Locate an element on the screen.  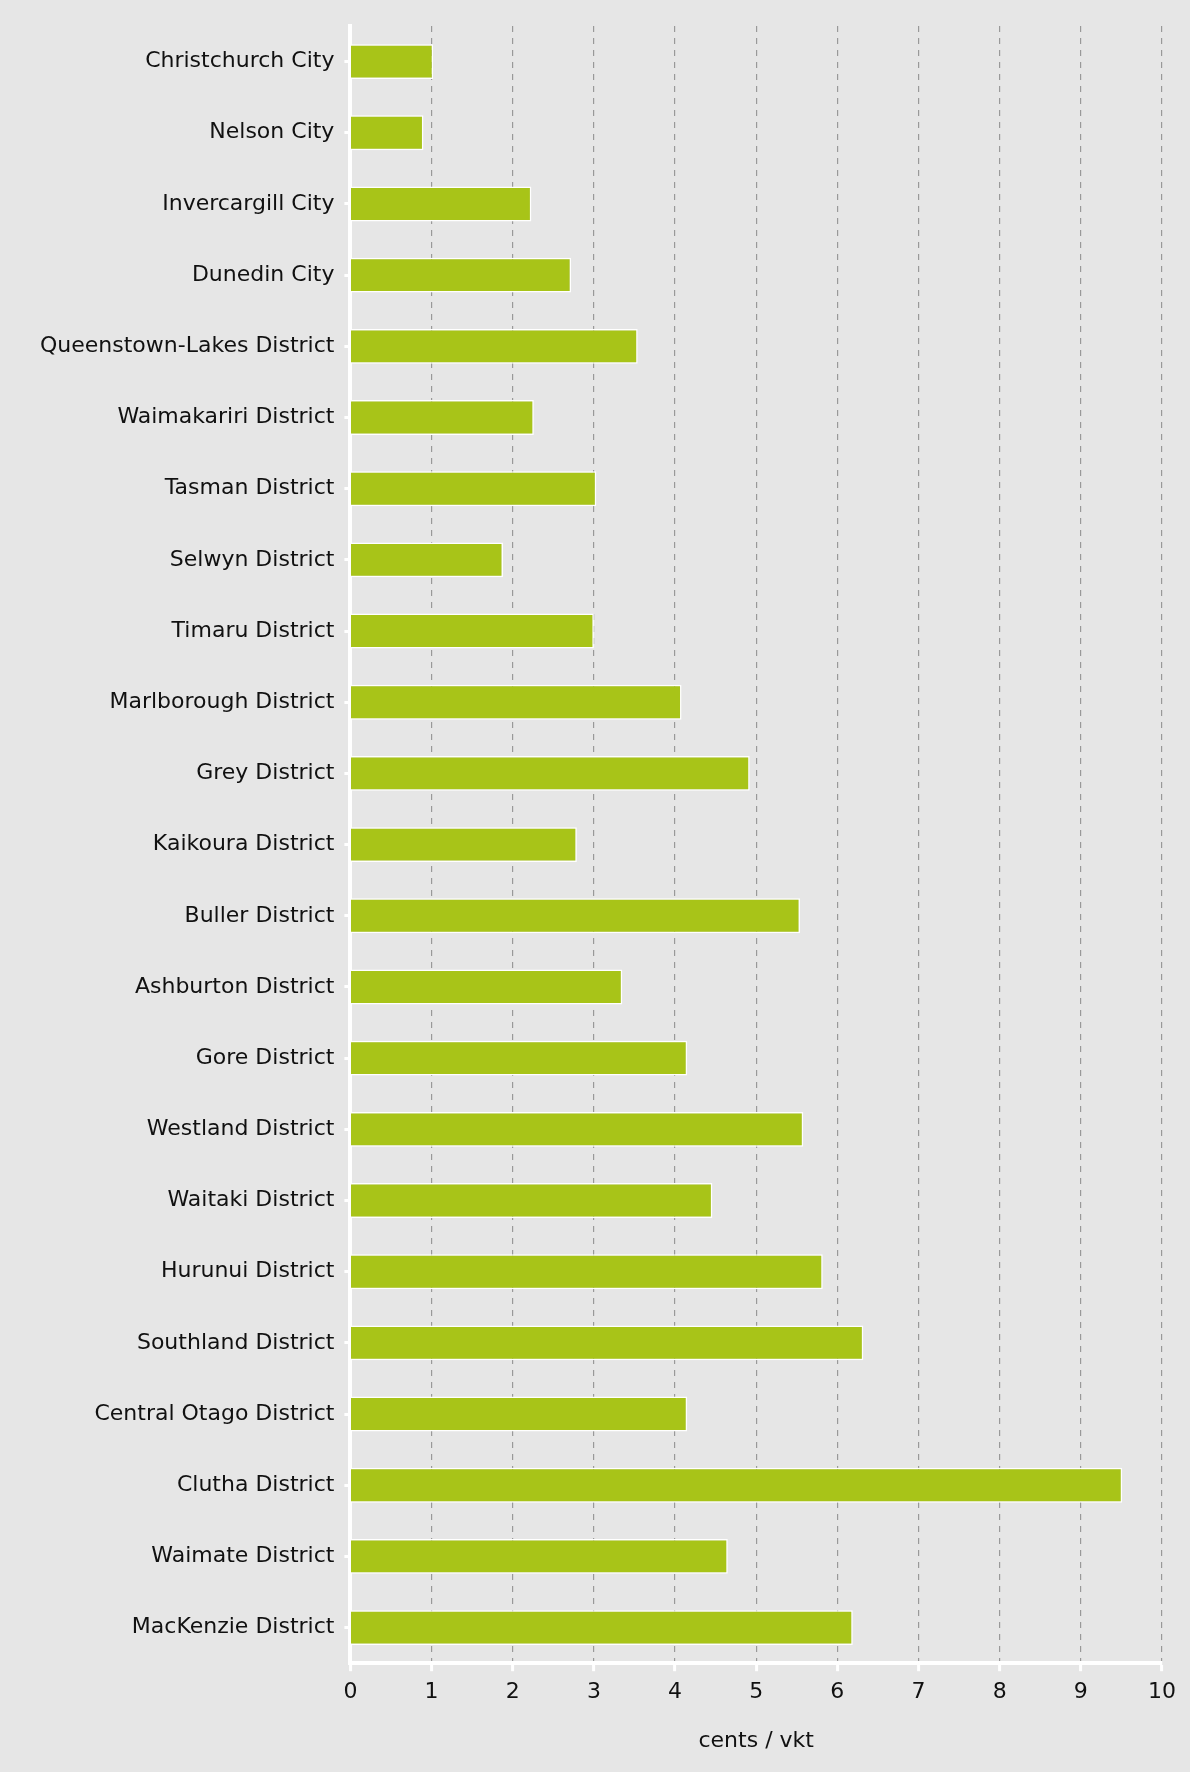
y-tick-label: Grey District is located at coordinates (265, 772).